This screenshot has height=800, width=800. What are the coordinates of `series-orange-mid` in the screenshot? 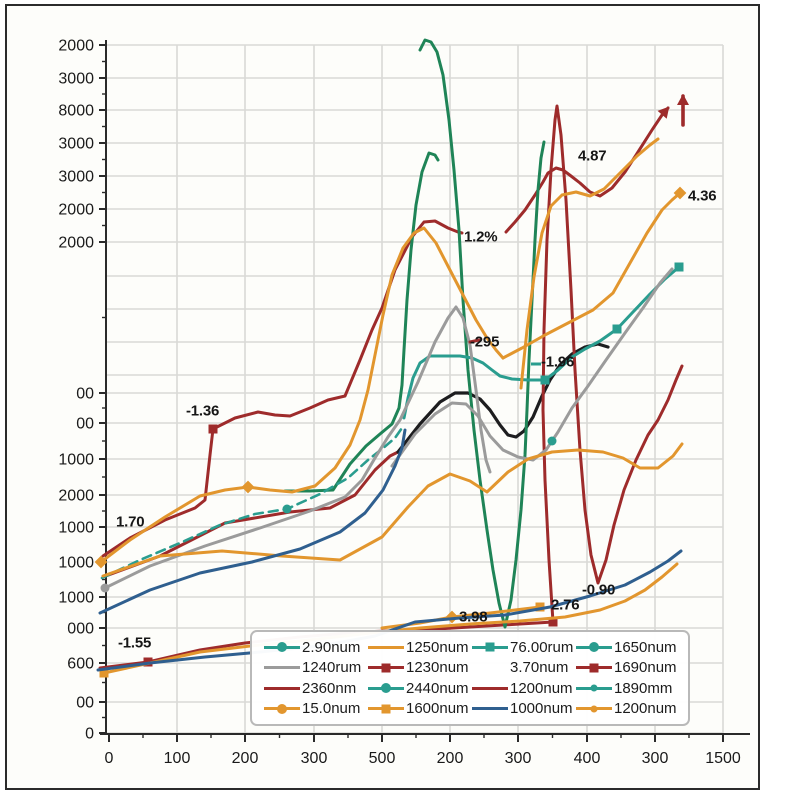 It's located at (392, 510).